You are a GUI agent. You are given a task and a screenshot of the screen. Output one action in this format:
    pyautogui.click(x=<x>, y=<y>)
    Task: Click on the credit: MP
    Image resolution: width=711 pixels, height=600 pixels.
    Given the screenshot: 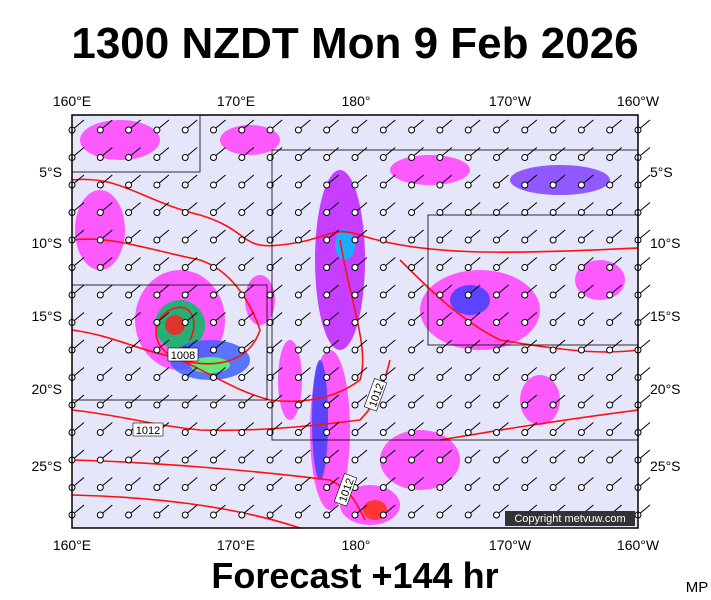 What is the action you would take?
    pyautogui.click(x=697, y=587)
    